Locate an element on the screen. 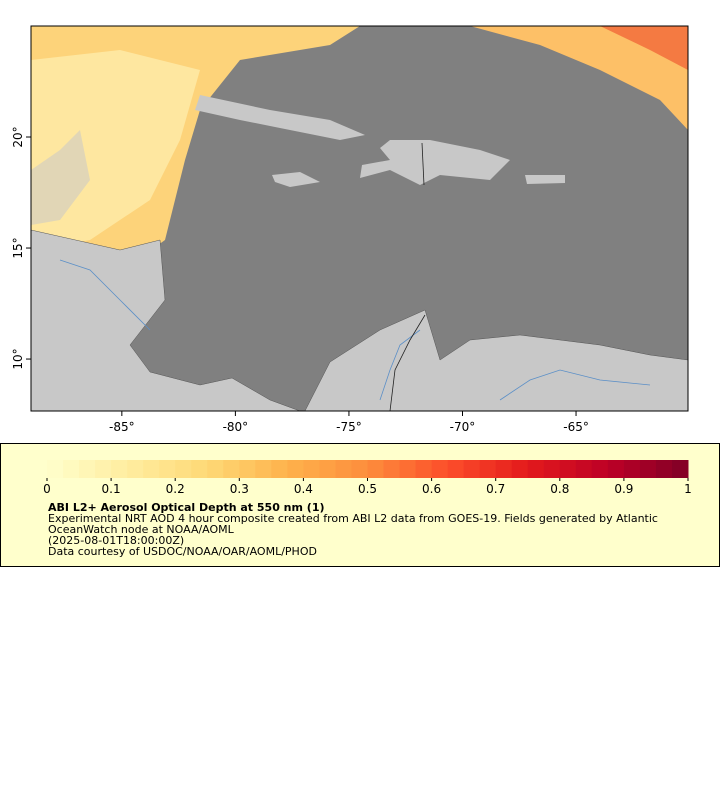 This screenshot has width=720, height=804. colorbar-tick-label: 0.7 is located at coordinates (495, 489).